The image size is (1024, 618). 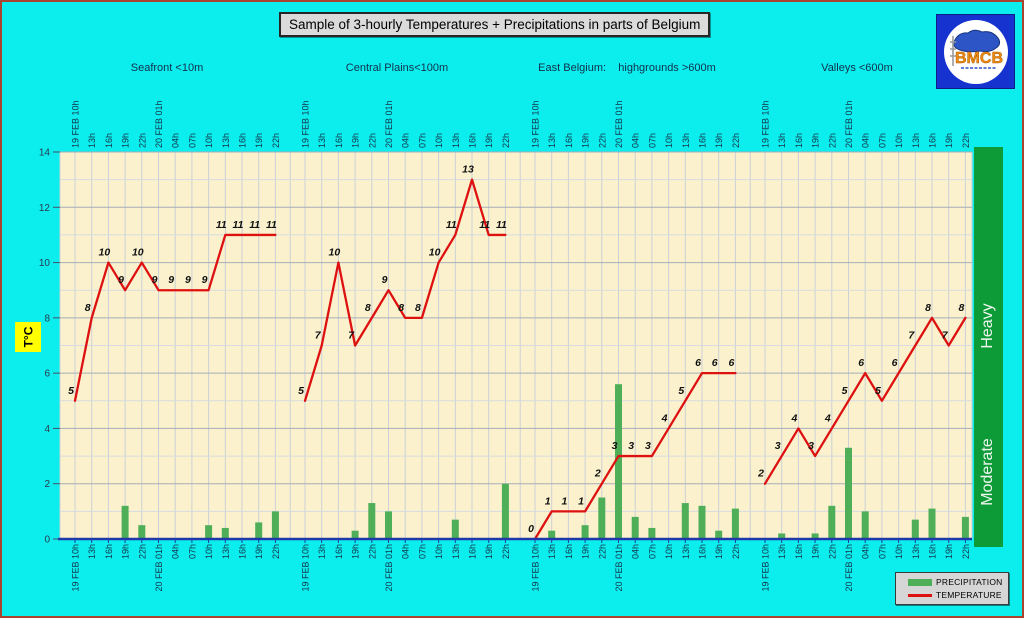 I want to click on temperature-value-label: 0, so click(x=531, y=529).